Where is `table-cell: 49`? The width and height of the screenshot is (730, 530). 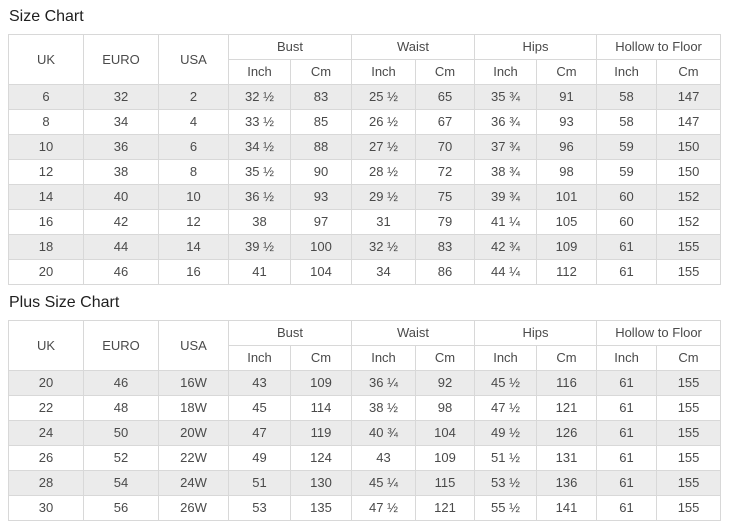 table-cell: 49 is located at coordinates (259, 458).